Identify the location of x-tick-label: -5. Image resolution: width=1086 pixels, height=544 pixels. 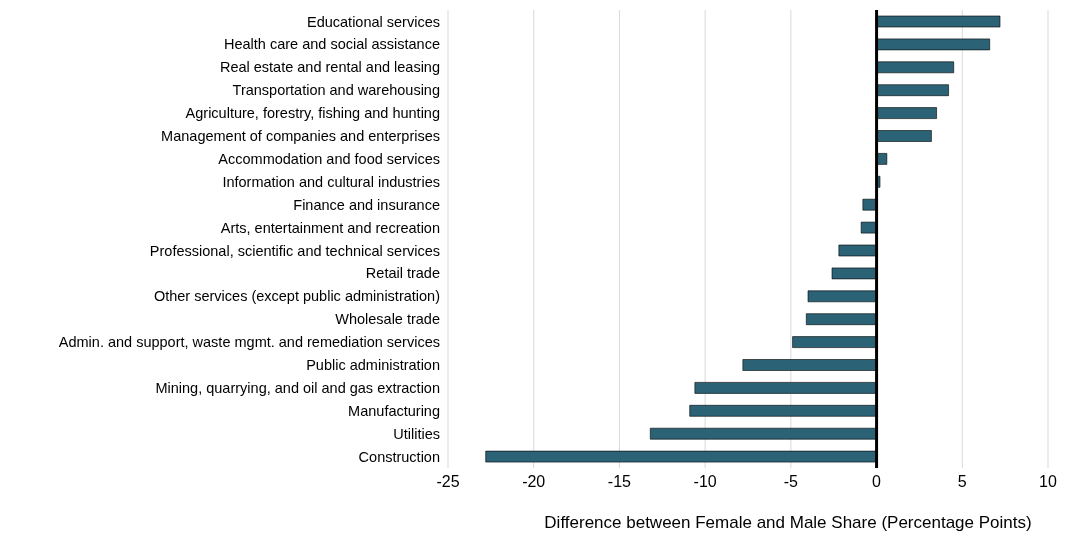
(791, 482).